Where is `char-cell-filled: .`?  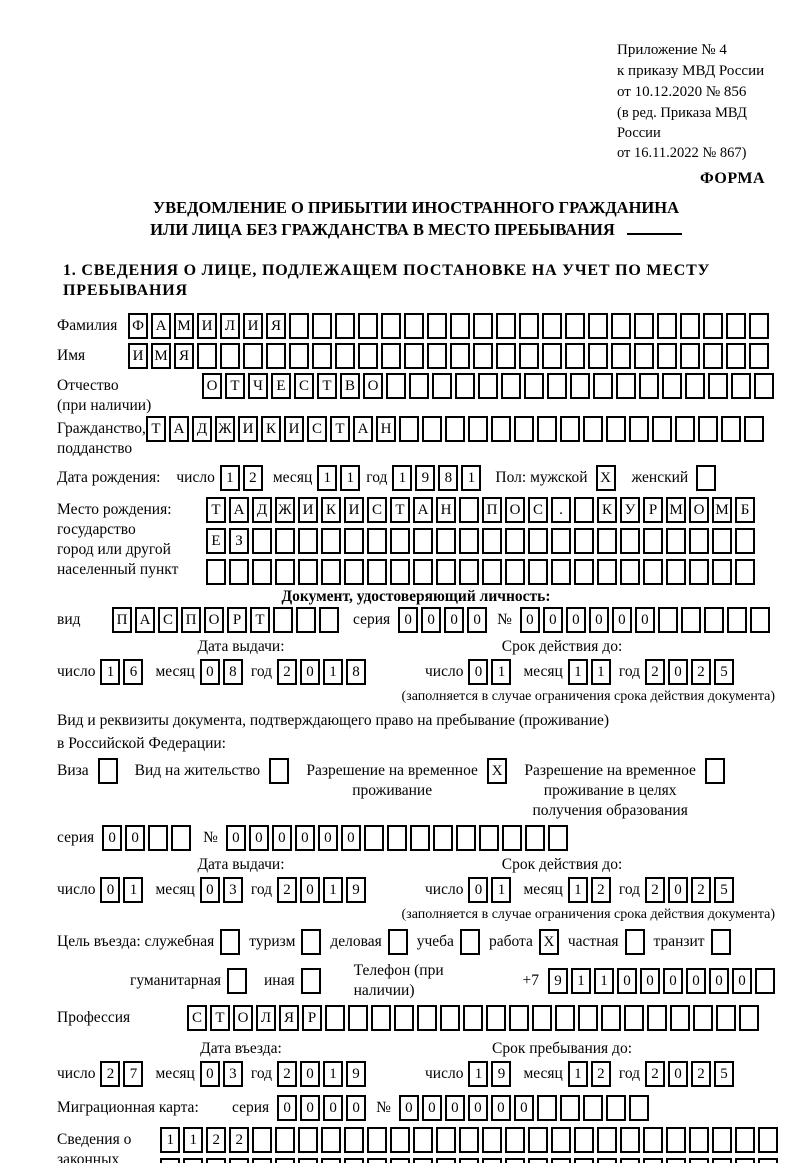 char-cell-filled: . is located at coordinates (561, 510).